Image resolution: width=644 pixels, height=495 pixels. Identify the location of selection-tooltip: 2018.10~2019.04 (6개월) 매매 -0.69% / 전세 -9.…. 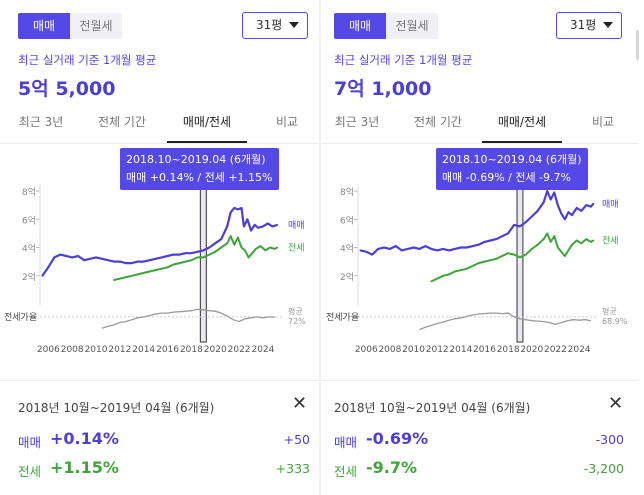
(512, 169).